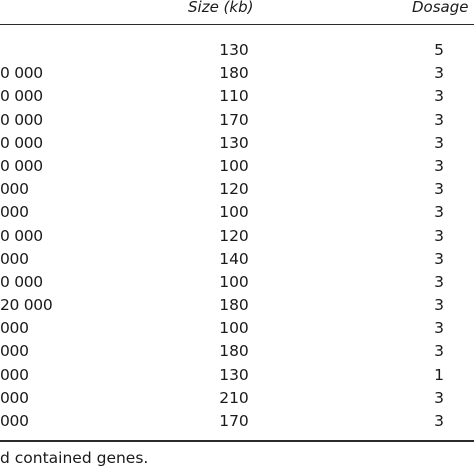 The height and width of the screenshot is (474, 474). I want to click on table-row: 0 000 120 3, so click(237, 236).